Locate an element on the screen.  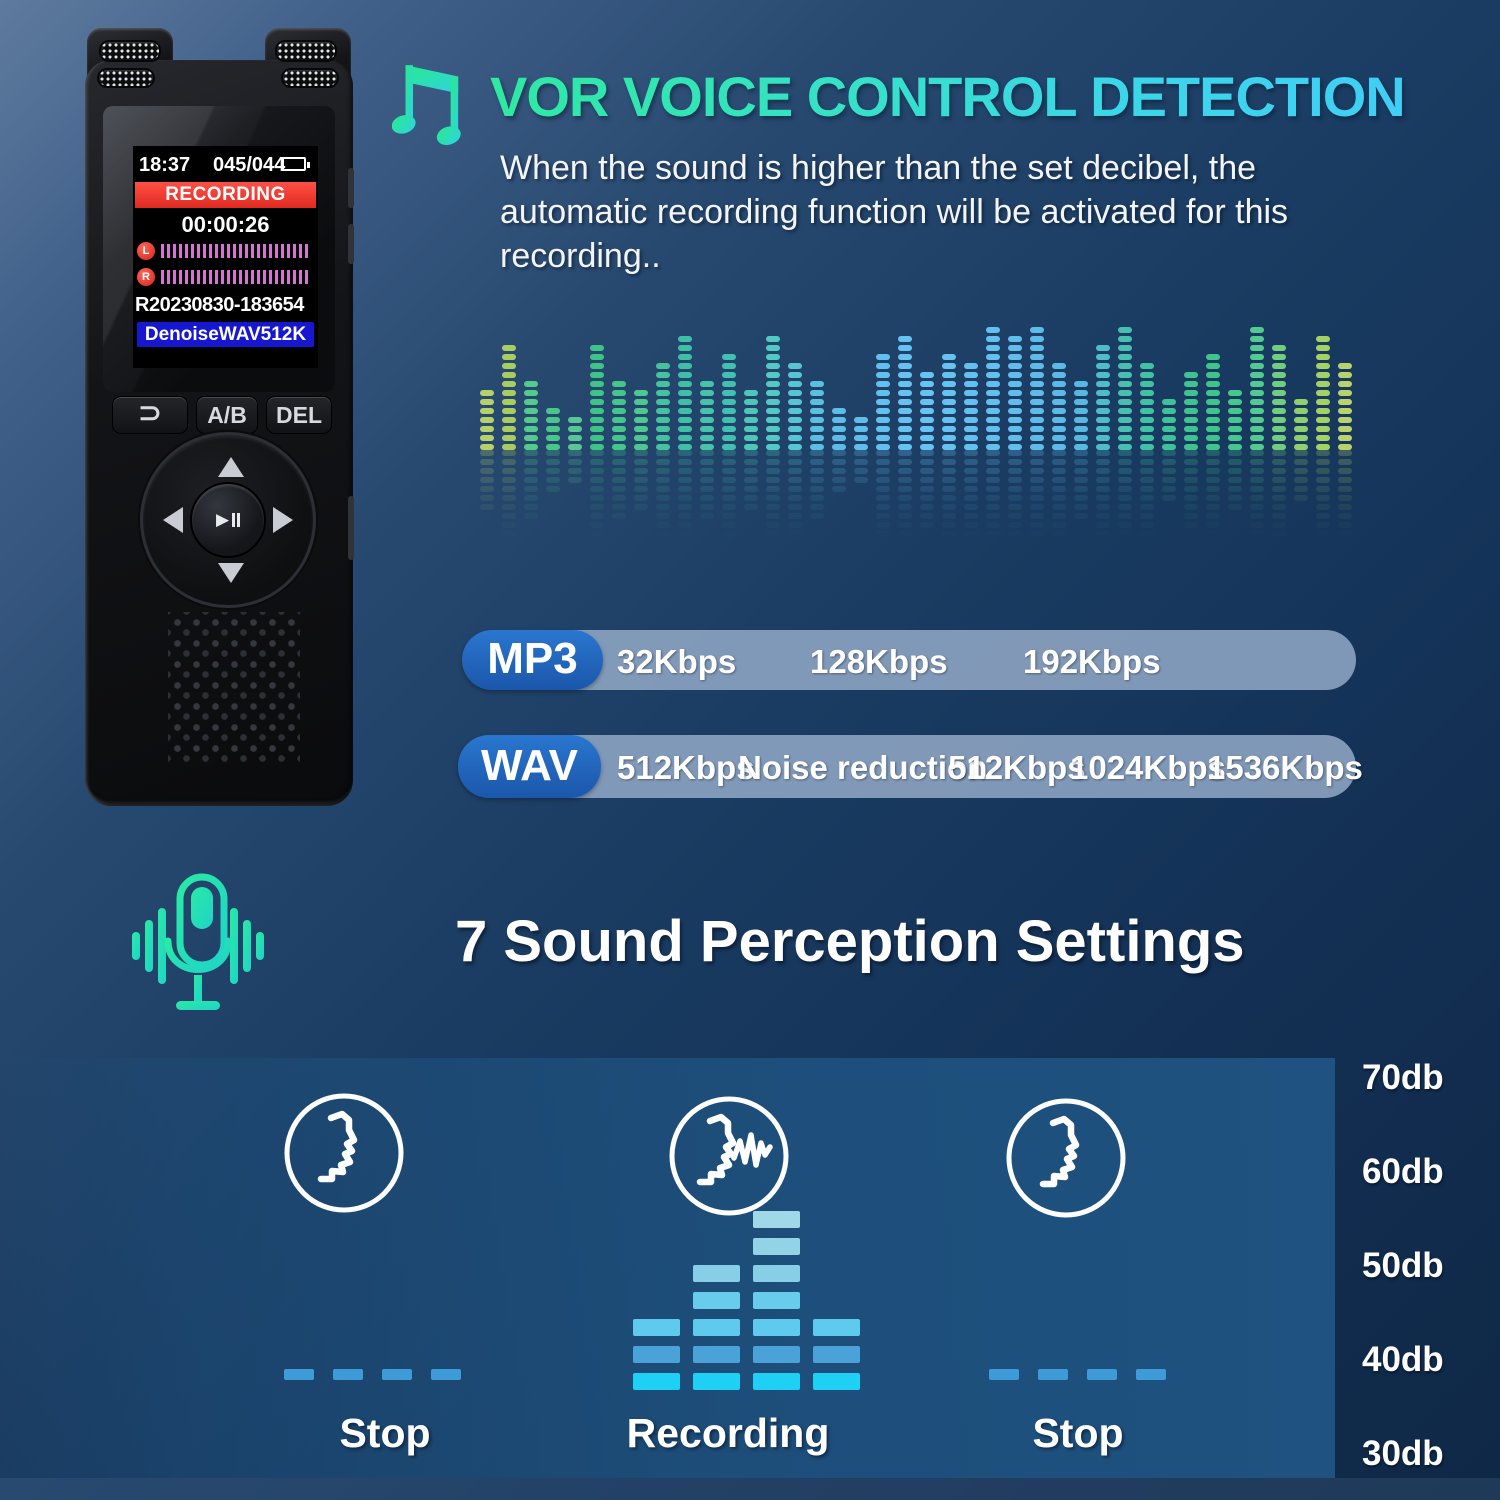
play-pause-button: ▶ is located at coordinates (228, 520).